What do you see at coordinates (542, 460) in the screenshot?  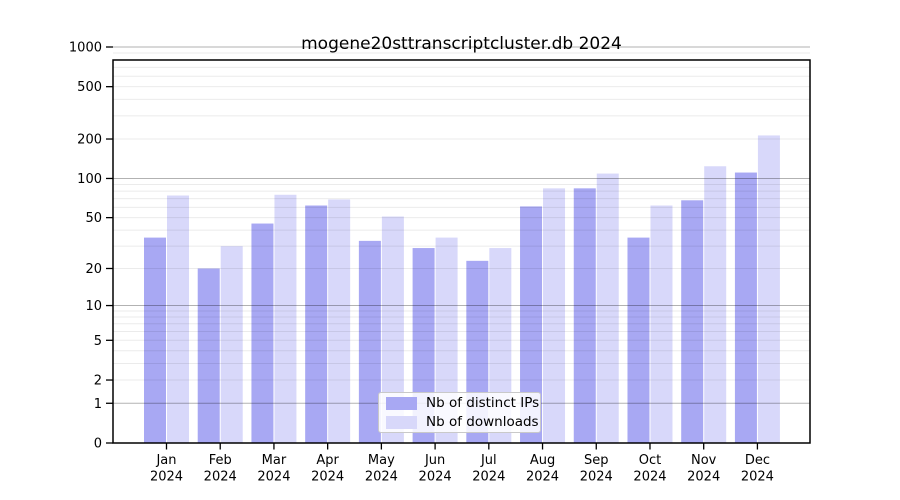 I see `x-tick-label-month: Aug` at bounding box center [542, 460].